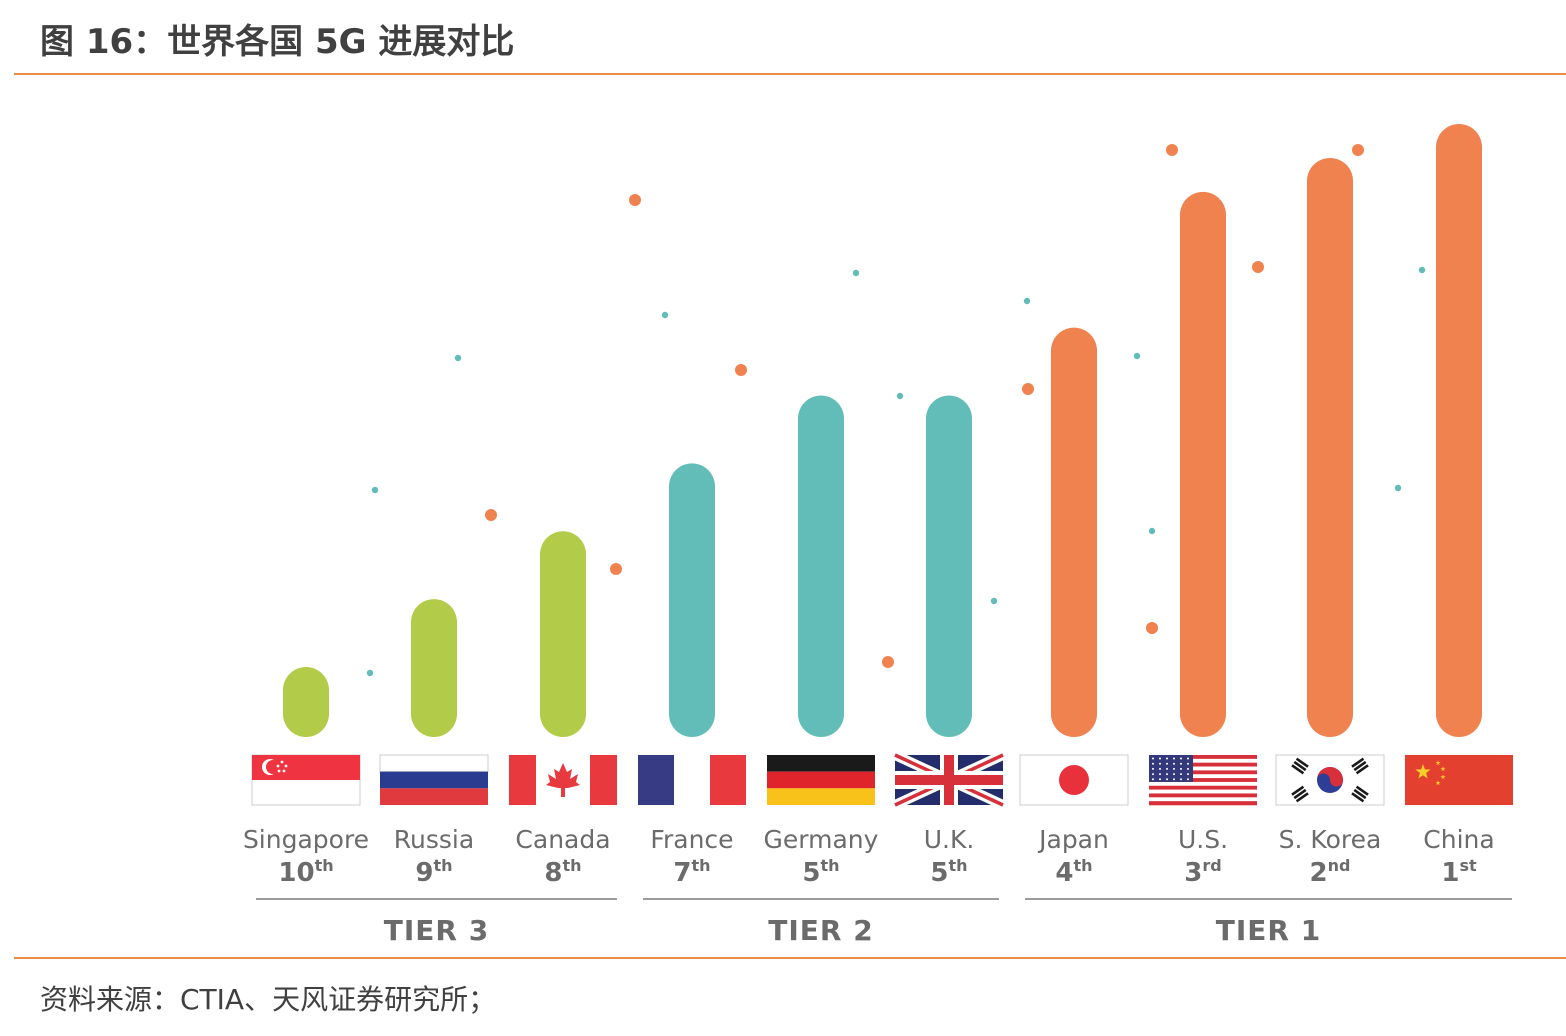 The image size is (1566, 1036). Describe the element at coordinates (434, 668) in the screenshot. I see `bar-russia` at that location.